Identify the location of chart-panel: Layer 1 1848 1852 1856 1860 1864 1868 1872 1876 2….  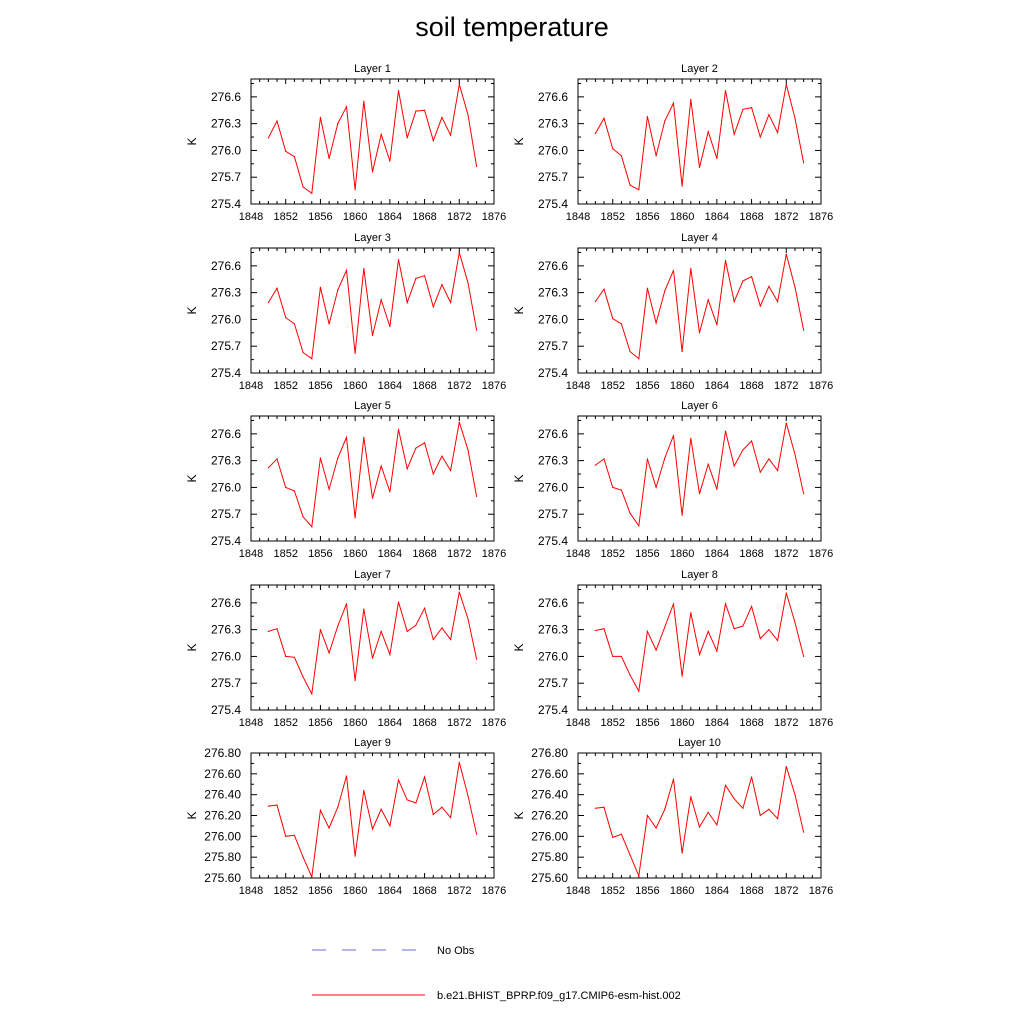
(345, 143).